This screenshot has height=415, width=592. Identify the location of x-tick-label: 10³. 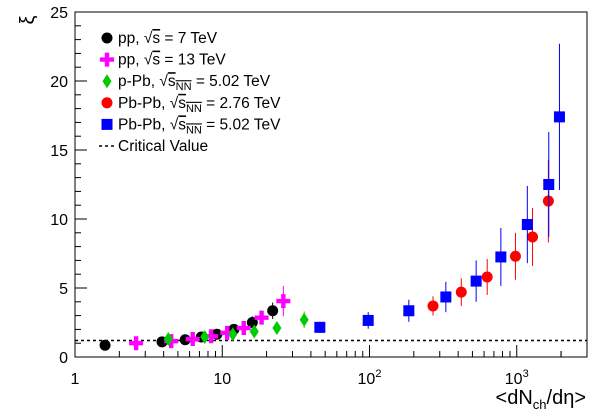
(517, 378).